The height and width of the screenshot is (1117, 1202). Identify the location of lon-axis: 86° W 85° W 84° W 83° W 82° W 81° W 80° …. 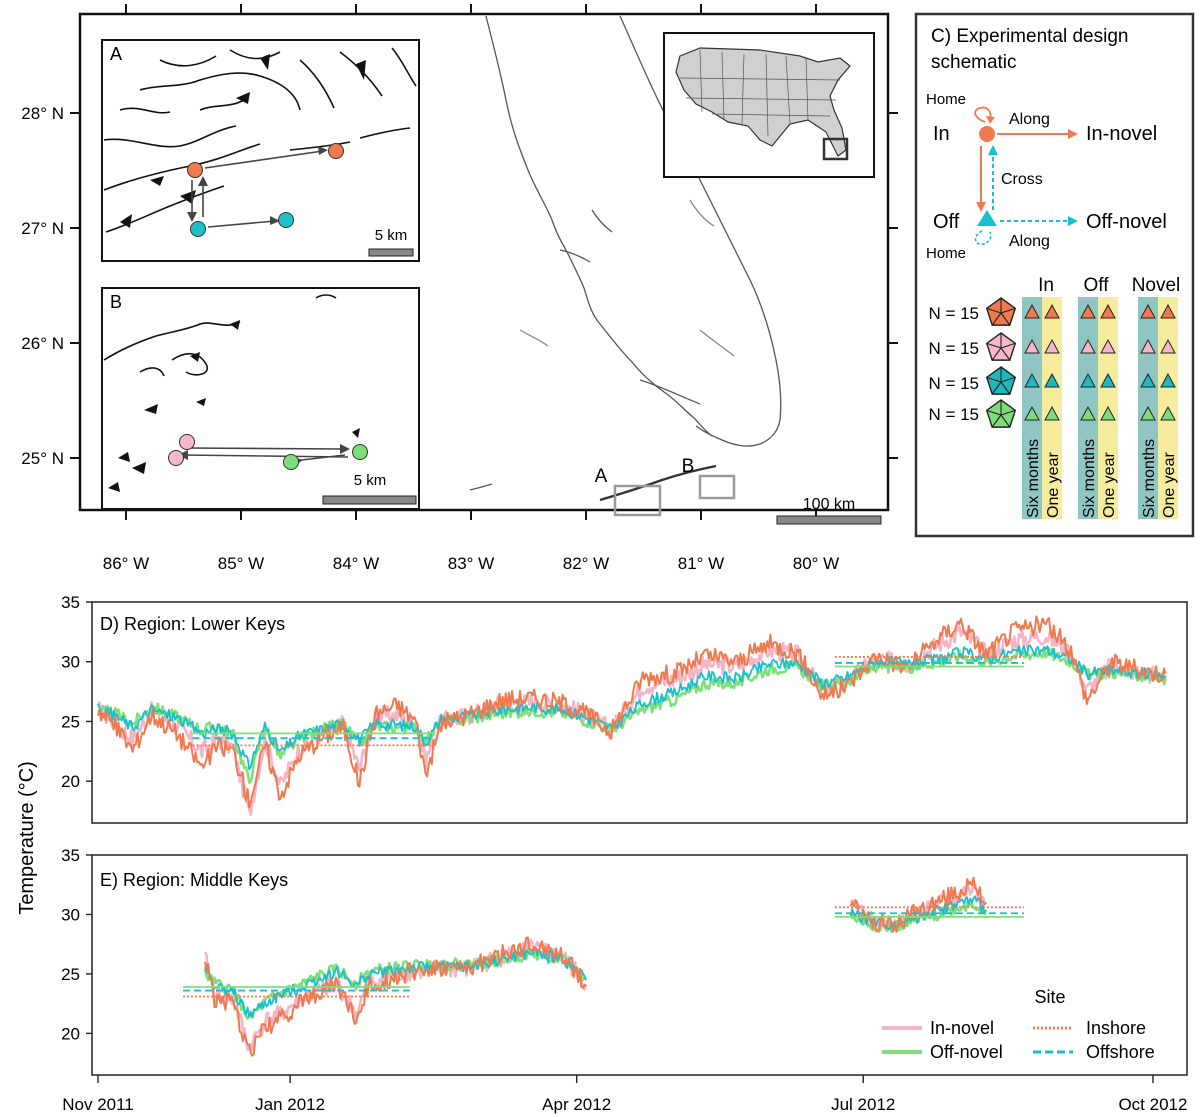
(471, 541).